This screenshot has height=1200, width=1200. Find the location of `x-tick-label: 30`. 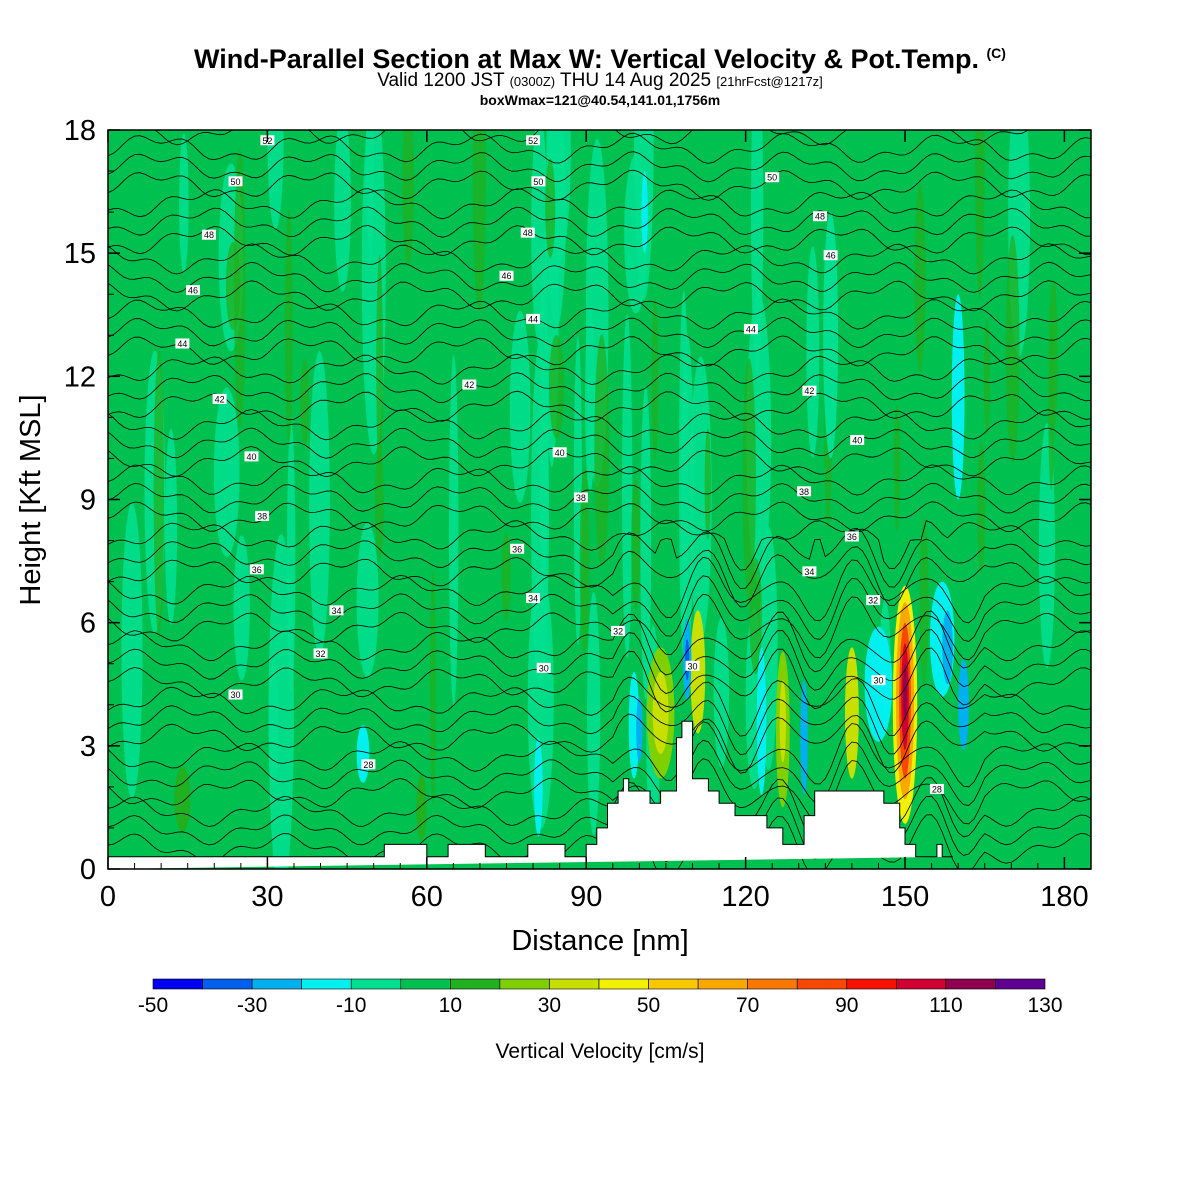

x-tick-label: 30 is located at coordinates (267, 897).